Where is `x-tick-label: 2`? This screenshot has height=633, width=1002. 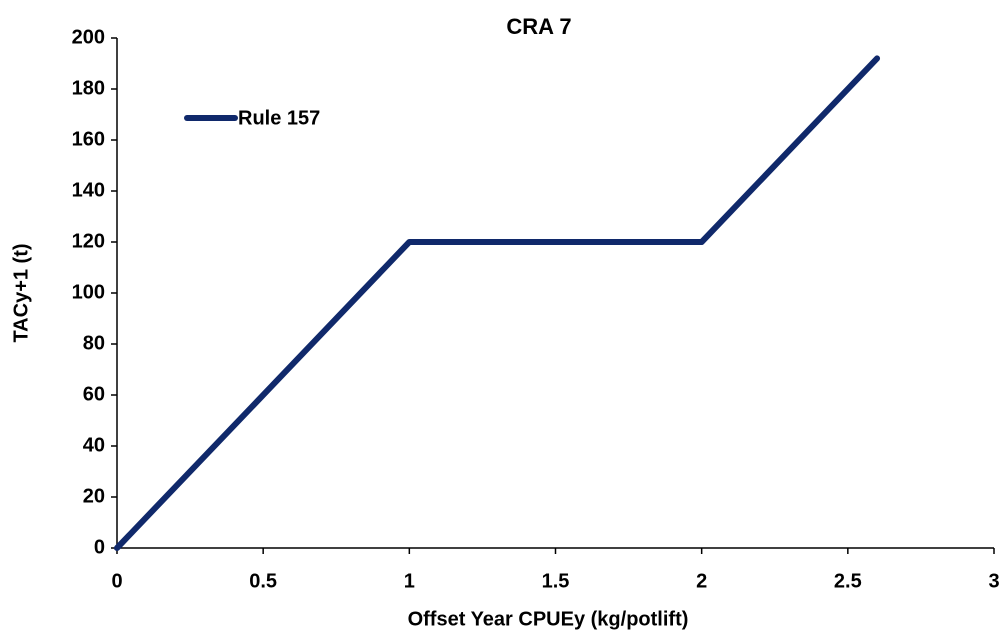
x-tick-label: 2 is located at coordinates (701, 581).